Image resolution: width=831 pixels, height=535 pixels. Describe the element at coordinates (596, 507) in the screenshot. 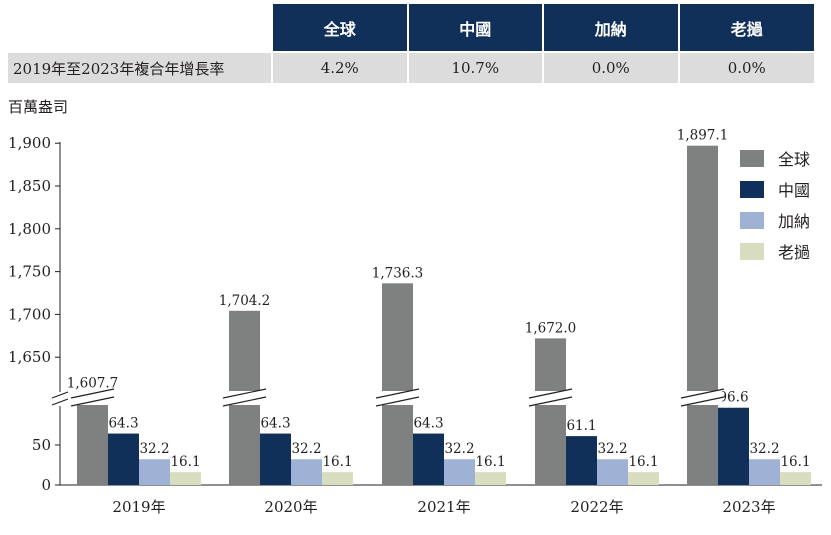

I see `x-tick-label: 2022年` at that location.